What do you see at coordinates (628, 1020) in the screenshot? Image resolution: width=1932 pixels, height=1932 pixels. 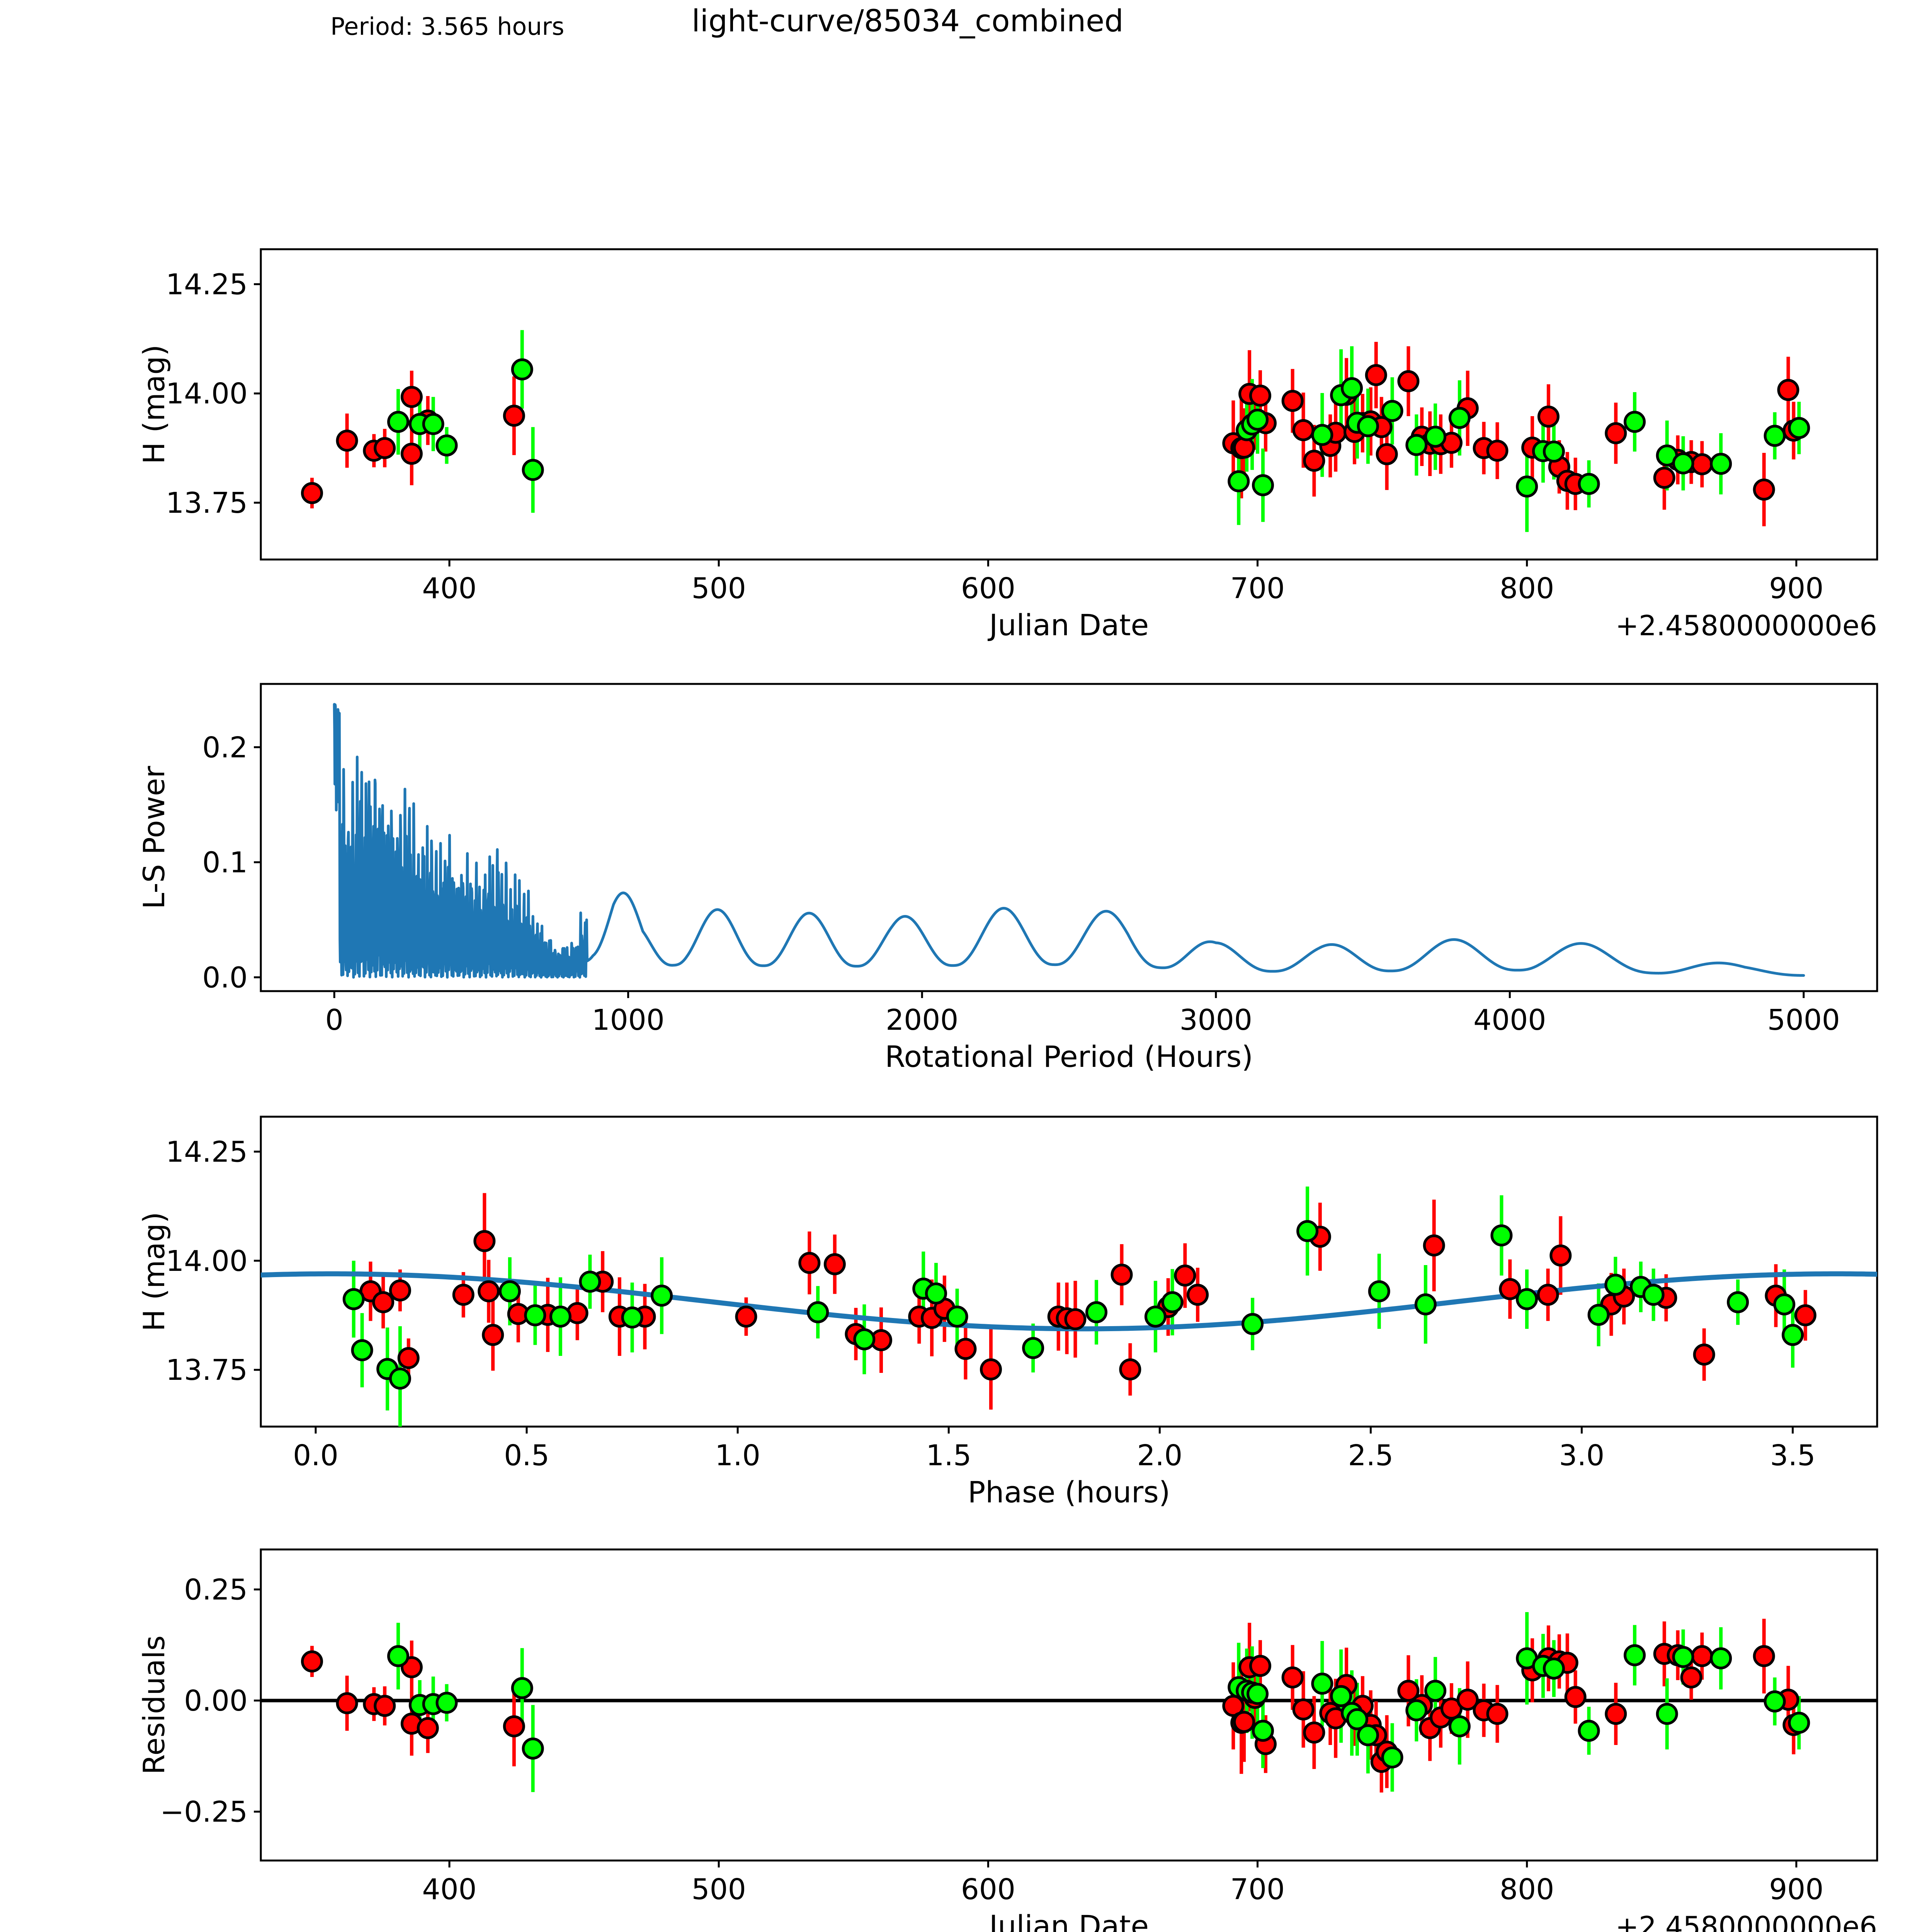 I see `x-tick-label: 1000` at bounding box center [628, 1020].